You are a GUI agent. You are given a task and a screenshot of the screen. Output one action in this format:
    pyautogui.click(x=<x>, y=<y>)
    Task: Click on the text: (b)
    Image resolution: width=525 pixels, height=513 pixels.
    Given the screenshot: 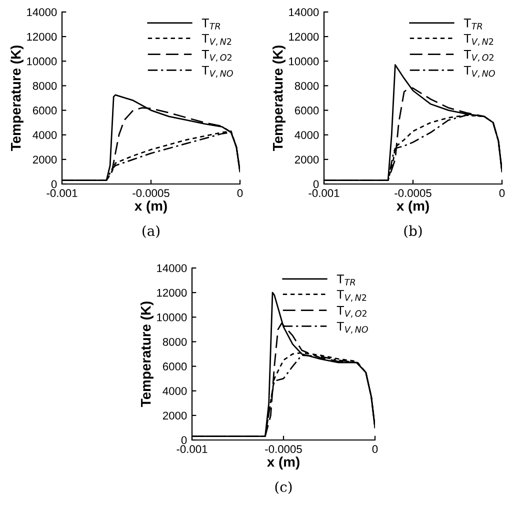 What is the action you would take?
    pyautogui.click(x=413, y=231)
    